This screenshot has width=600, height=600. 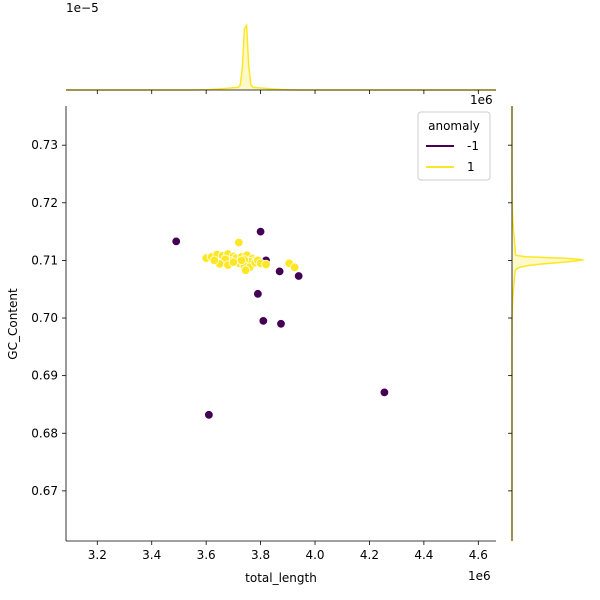 What do you see at coordinates (288, 551) in the screenshot?
I see `x-ticks: 3.2 3.4 3.6 3.8 4.0 4.2 4.4 4.6` at bounding box center [288, 551].